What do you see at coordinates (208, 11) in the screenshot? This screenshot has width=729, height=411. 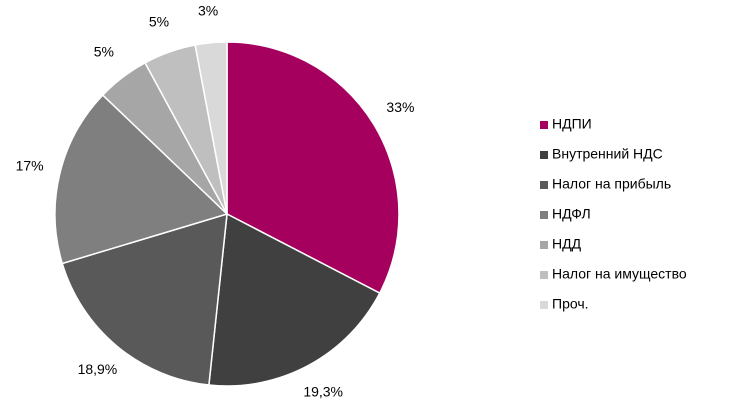 I see `data-label: 3%` at bounding box center [208, 11].